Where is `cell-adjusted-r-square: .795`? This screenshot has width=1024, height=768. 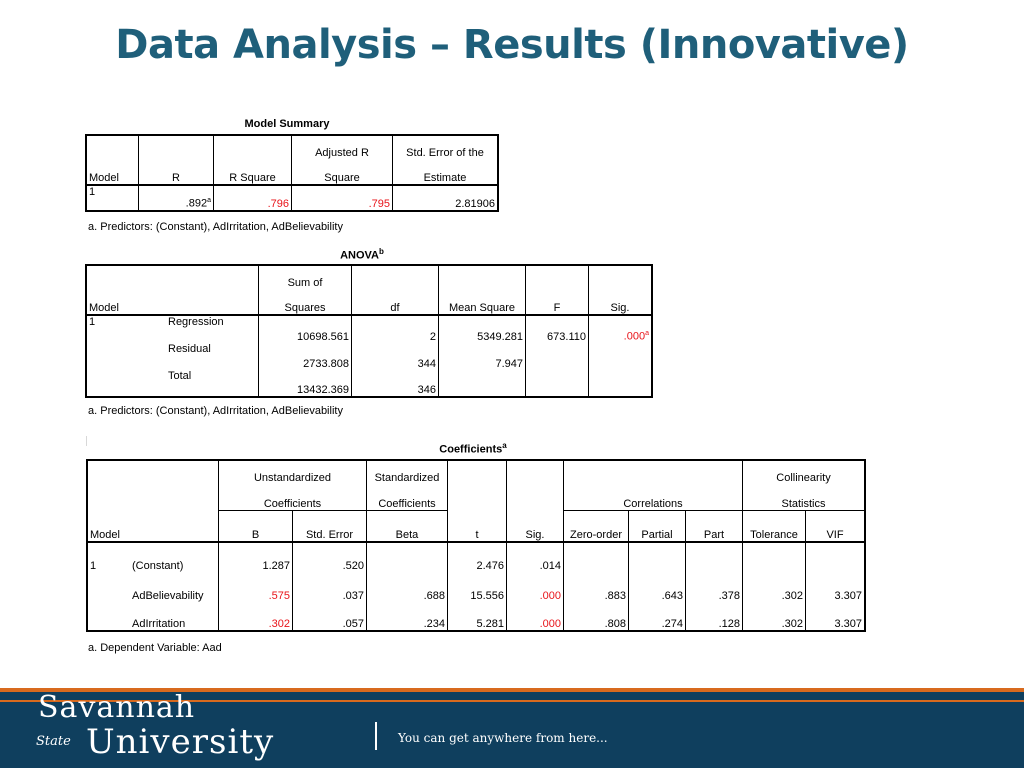
cell-adjusted-r-square: .795 is located at coordinates (342, 198).